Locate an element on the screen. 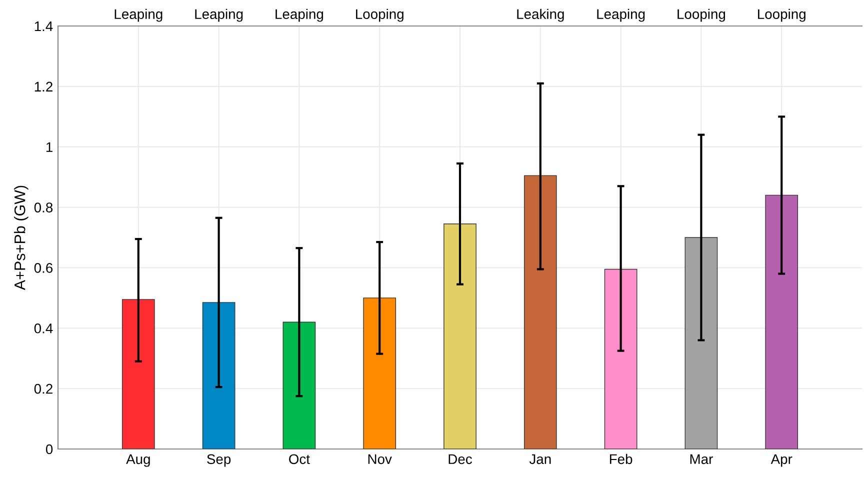 The image size is (864, 480). y-tick-label: 0.6 is located at coordinates (43, 268).